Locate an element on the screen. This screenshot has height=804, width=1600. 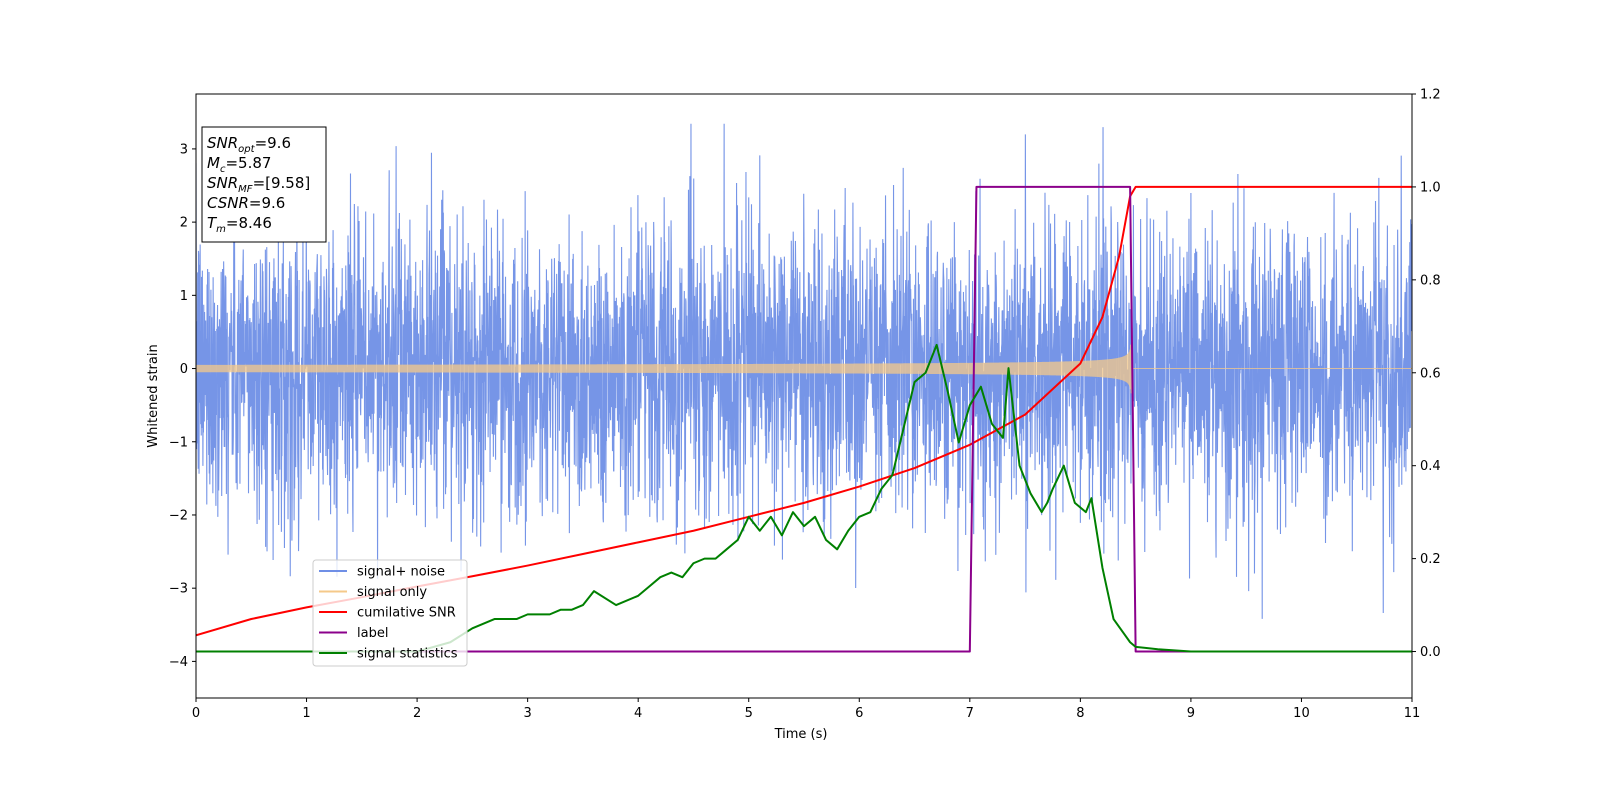
series-signal-only-line is located at coordinates (804, 369).